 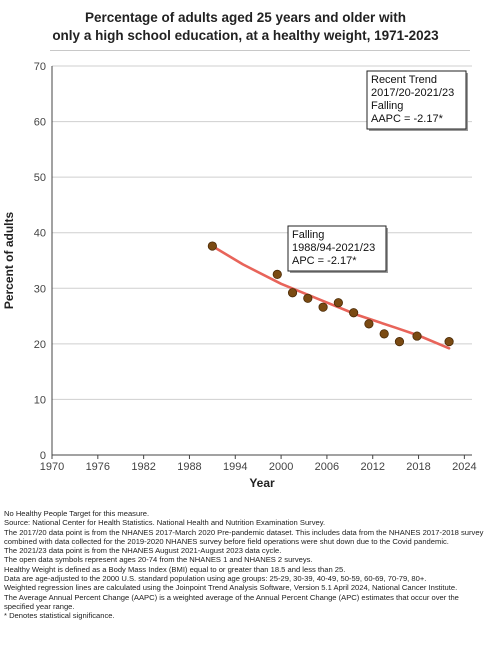 What do you see at coordinates (40, 234) in the screenshot?
I see `y-tick-label: 40` at bounding box center [40, 234].